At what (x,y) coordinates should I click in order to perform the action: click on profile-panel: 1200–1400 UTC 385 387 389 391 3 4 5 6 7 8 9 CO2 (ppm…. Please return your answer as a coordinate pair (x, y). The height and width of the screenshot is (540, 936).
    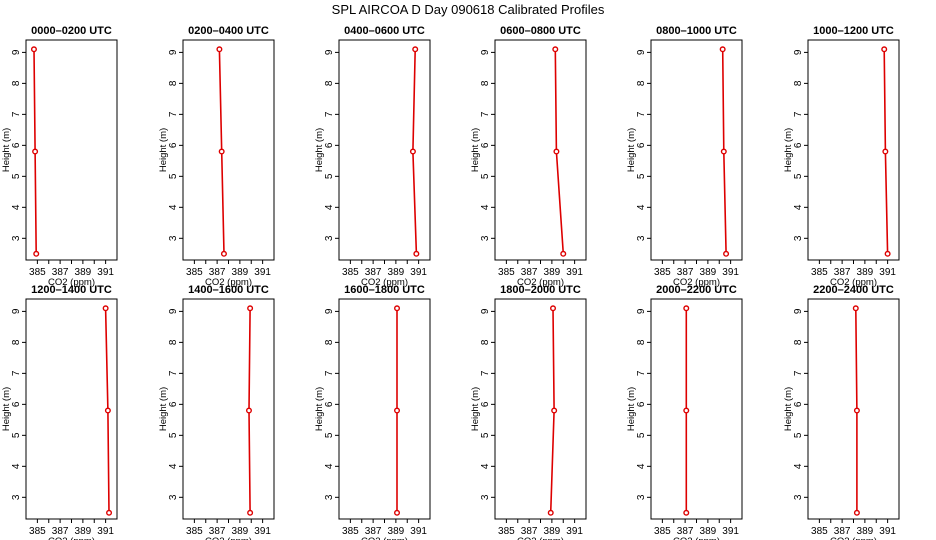
    Looking at the image, I should click on (59, 412).